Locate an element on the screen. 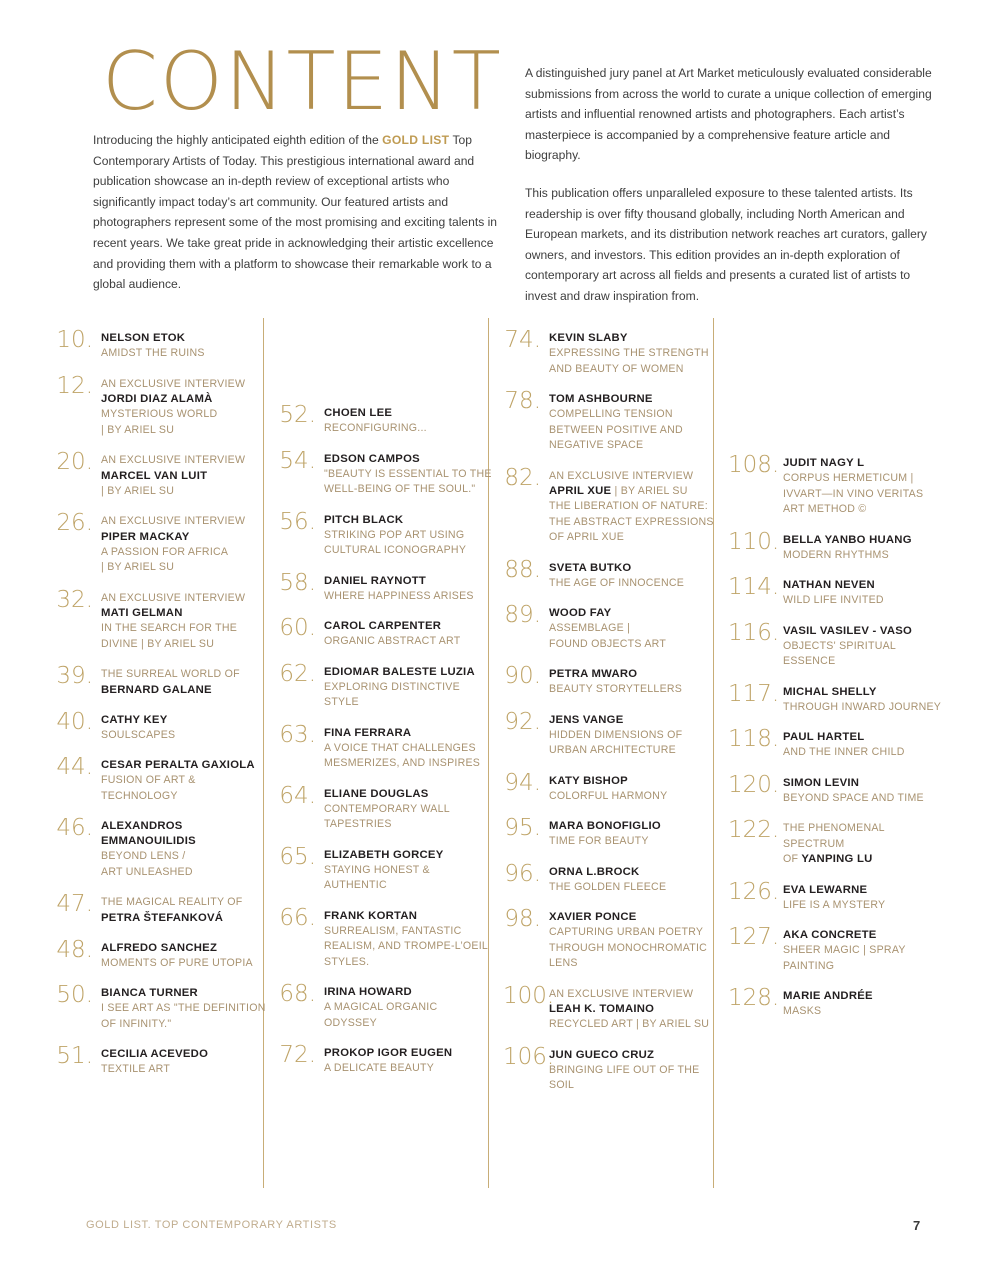 The height and width of the screenshot is (1280, 989). toc-entry-artist-name: SIMON LEVIN is located at coordinates (821, 782).